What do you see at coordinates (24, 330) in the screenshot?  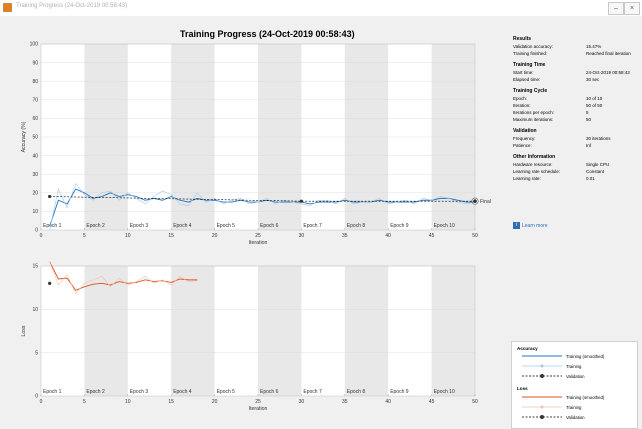 I see `y-axis-label: Loss` at bounding box center [24, 330].